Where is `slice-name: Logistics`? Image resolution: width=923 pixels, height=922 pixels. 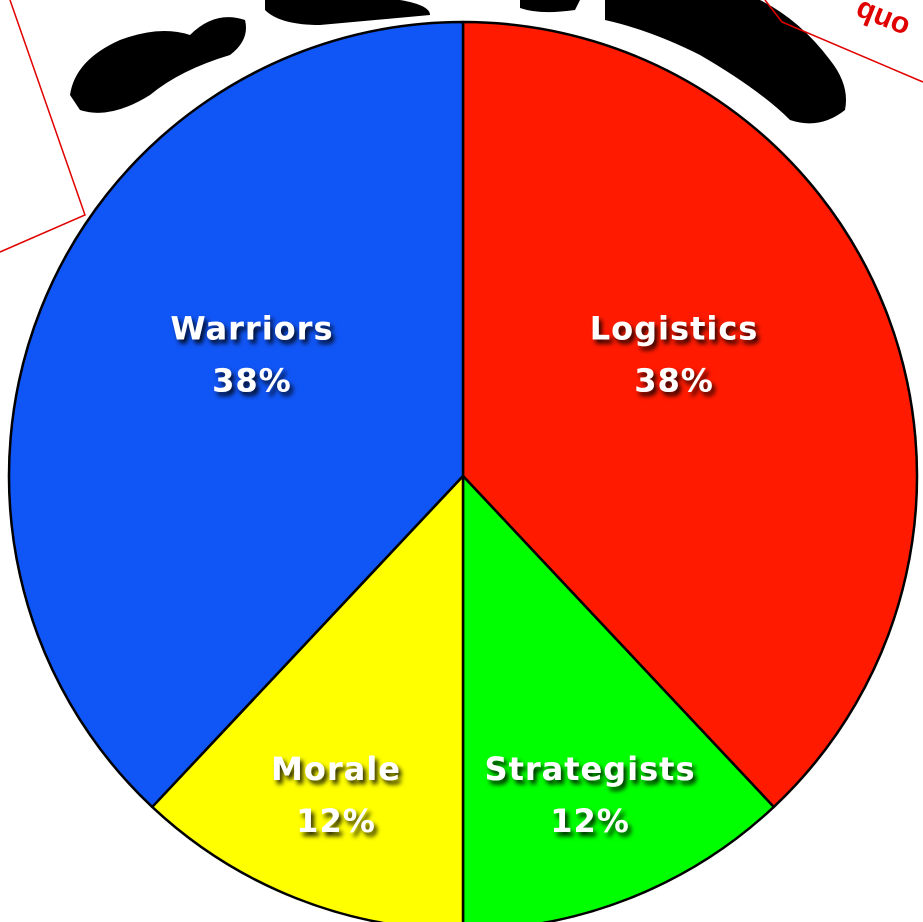
slice-name: Logistics is located at coordinates (674, 328).